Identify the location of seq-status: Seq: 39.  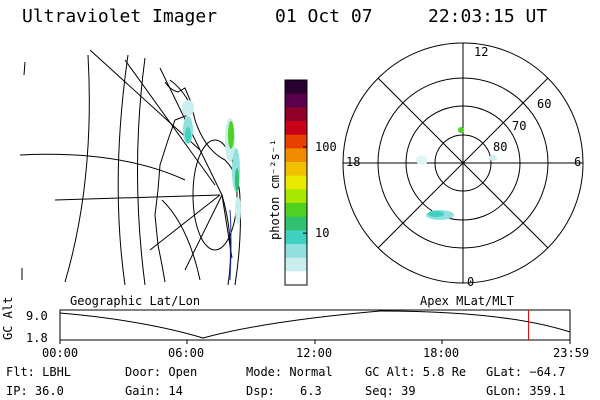
(390, 391).